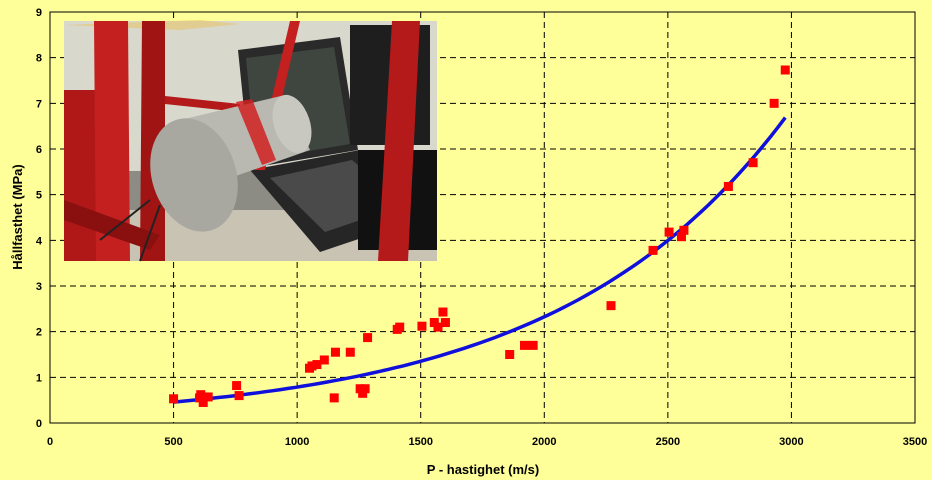 This screenshot has width=932, height=480. I want to click on x-tick-label: 1500, so click(420, 442).